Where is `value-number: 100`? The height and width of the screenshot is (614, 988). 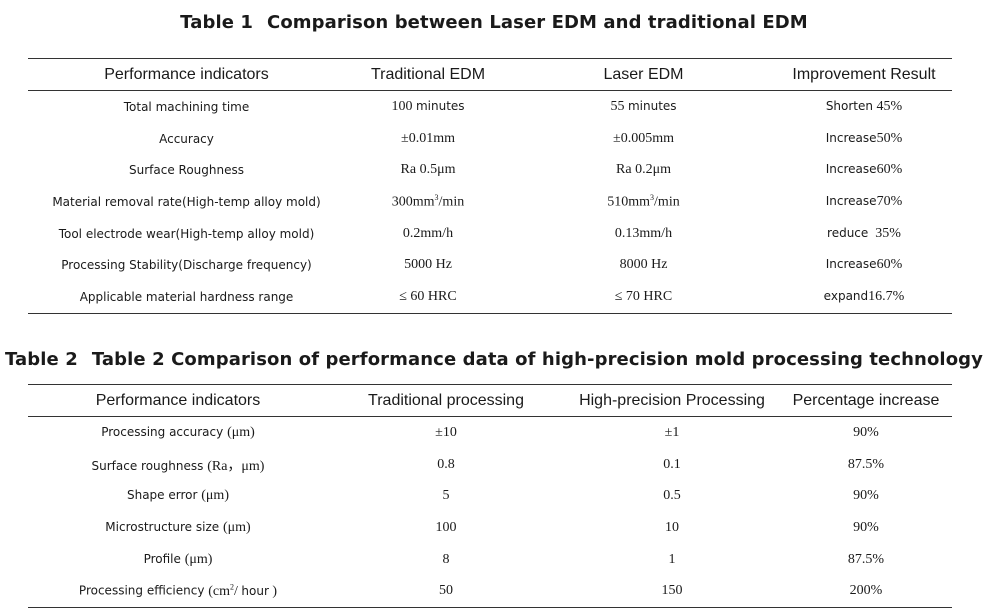
value-number: 100 is located at coordinates (402, 106).